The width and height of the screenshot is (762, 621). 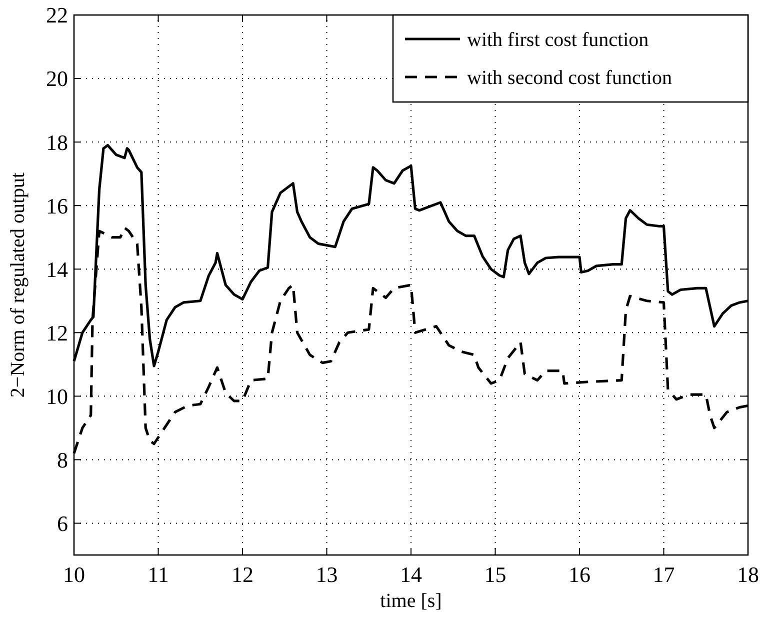 What do you see at coordinates (158, 574) in the screenshot?
I see `x-tick-label: 11` at bounding box center [158, 574].